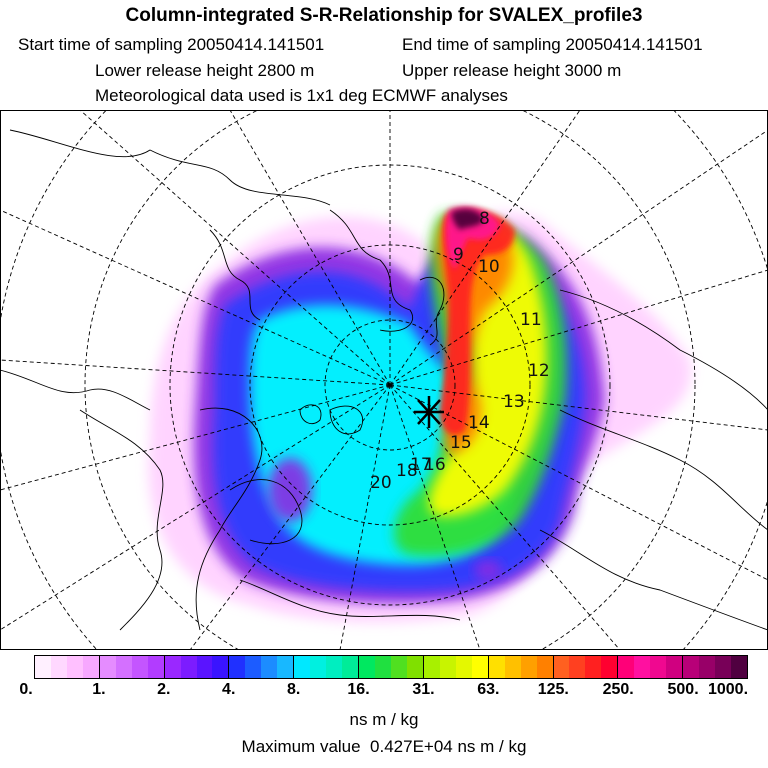  What do you see at coordinates (435, 465) in the screenshot?
I see `day-label: 16` at bounding box center [435, 465].